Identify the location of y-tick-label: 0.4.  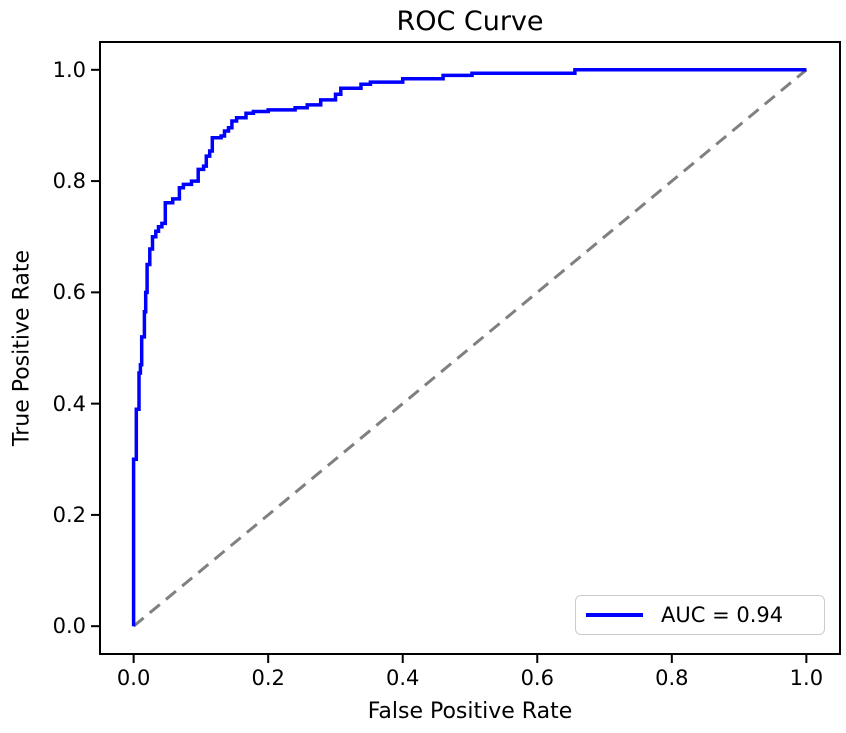
(69, 403).